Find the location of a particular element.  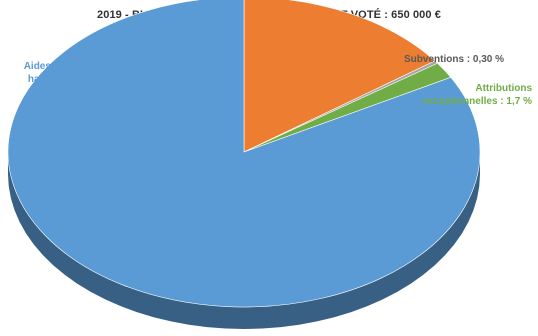

slice-label-exoneration: Exonération de cotisations : 15 % is located at coordinates (316, 52).